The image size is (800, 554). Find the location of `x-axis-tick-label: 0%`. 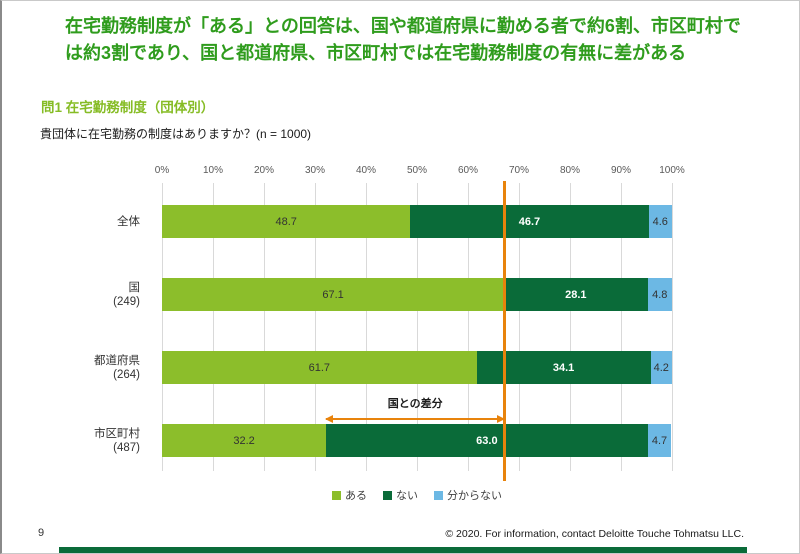

x-axis-tick-label: 0% is located at coordinates (162, 170).